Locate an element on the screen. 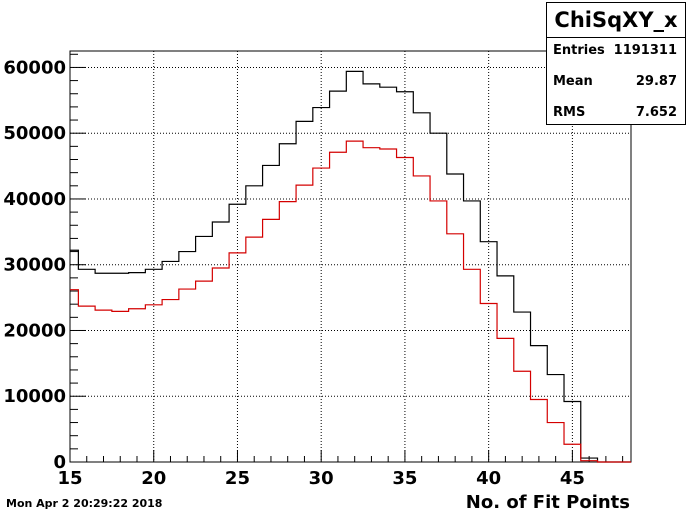  x-tick-label: 15 is located at coordinates (69, 478).